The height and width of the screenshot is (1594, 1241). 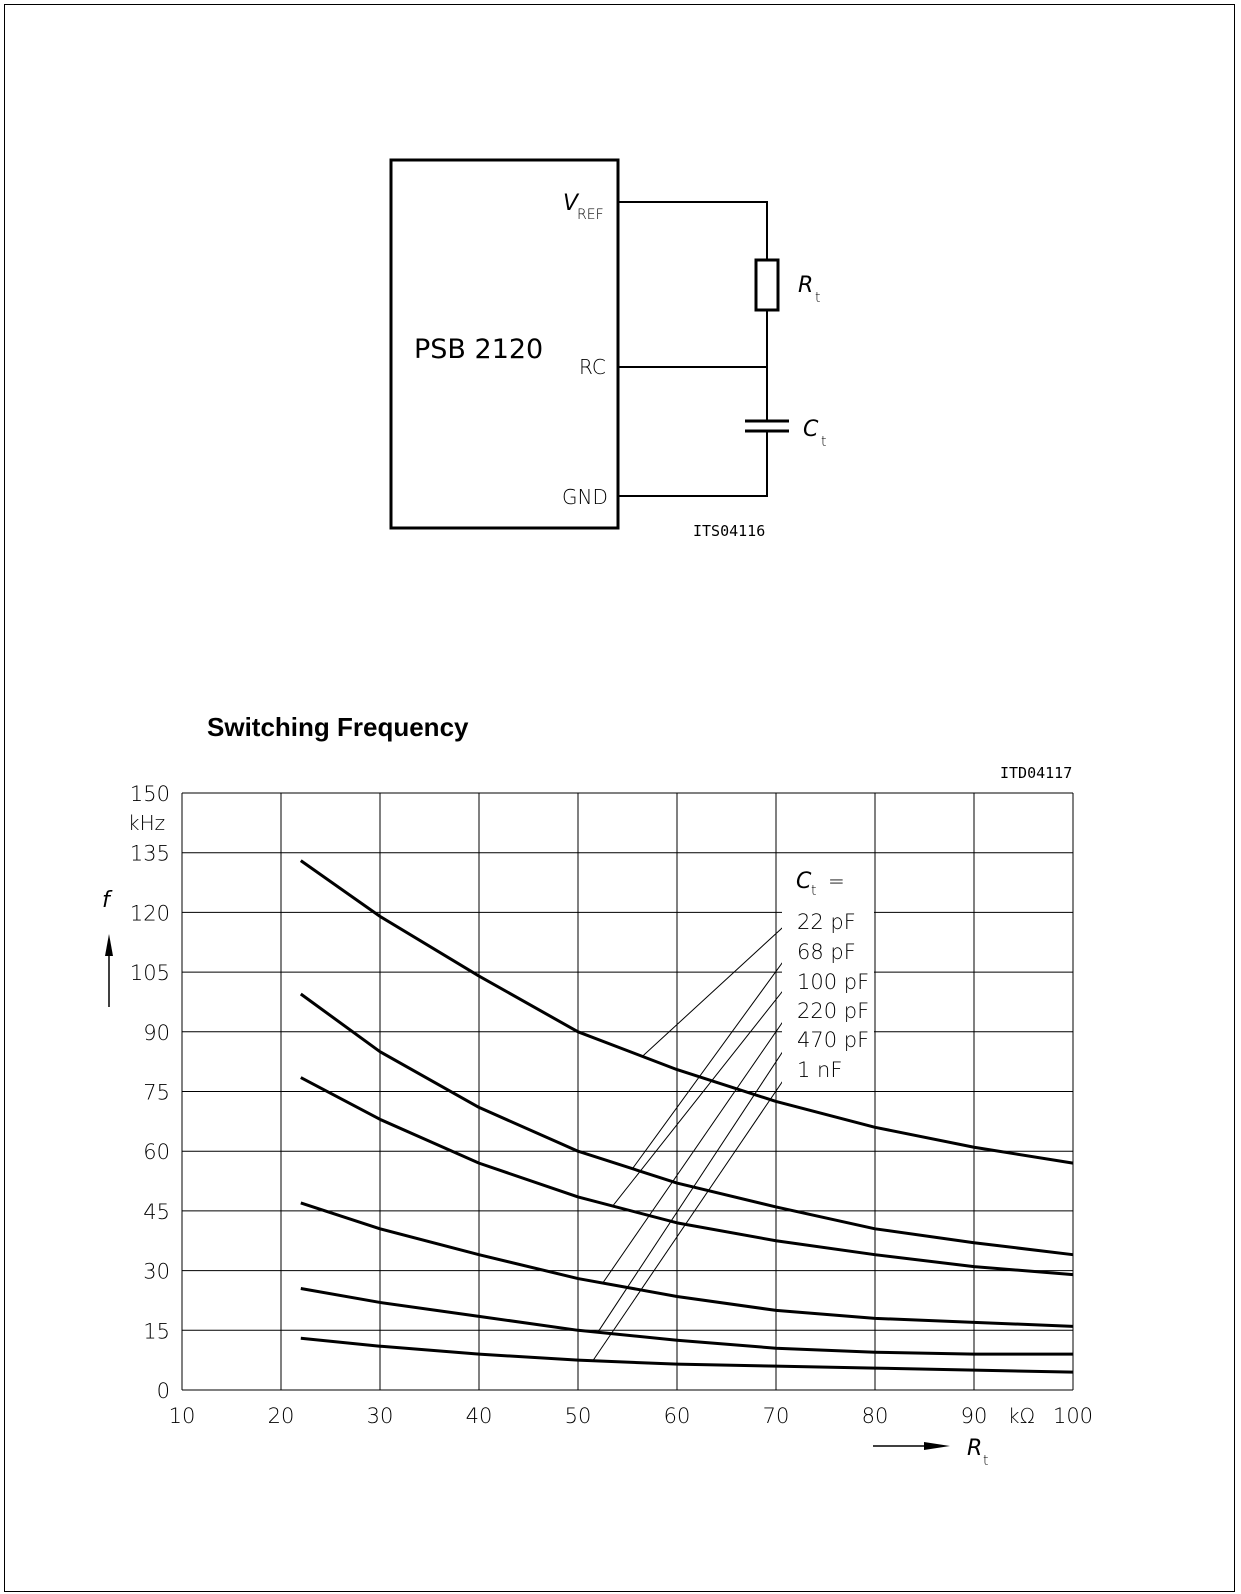 I want to click on legend-label-4: 220 pF, so click(x=833, y=1011).